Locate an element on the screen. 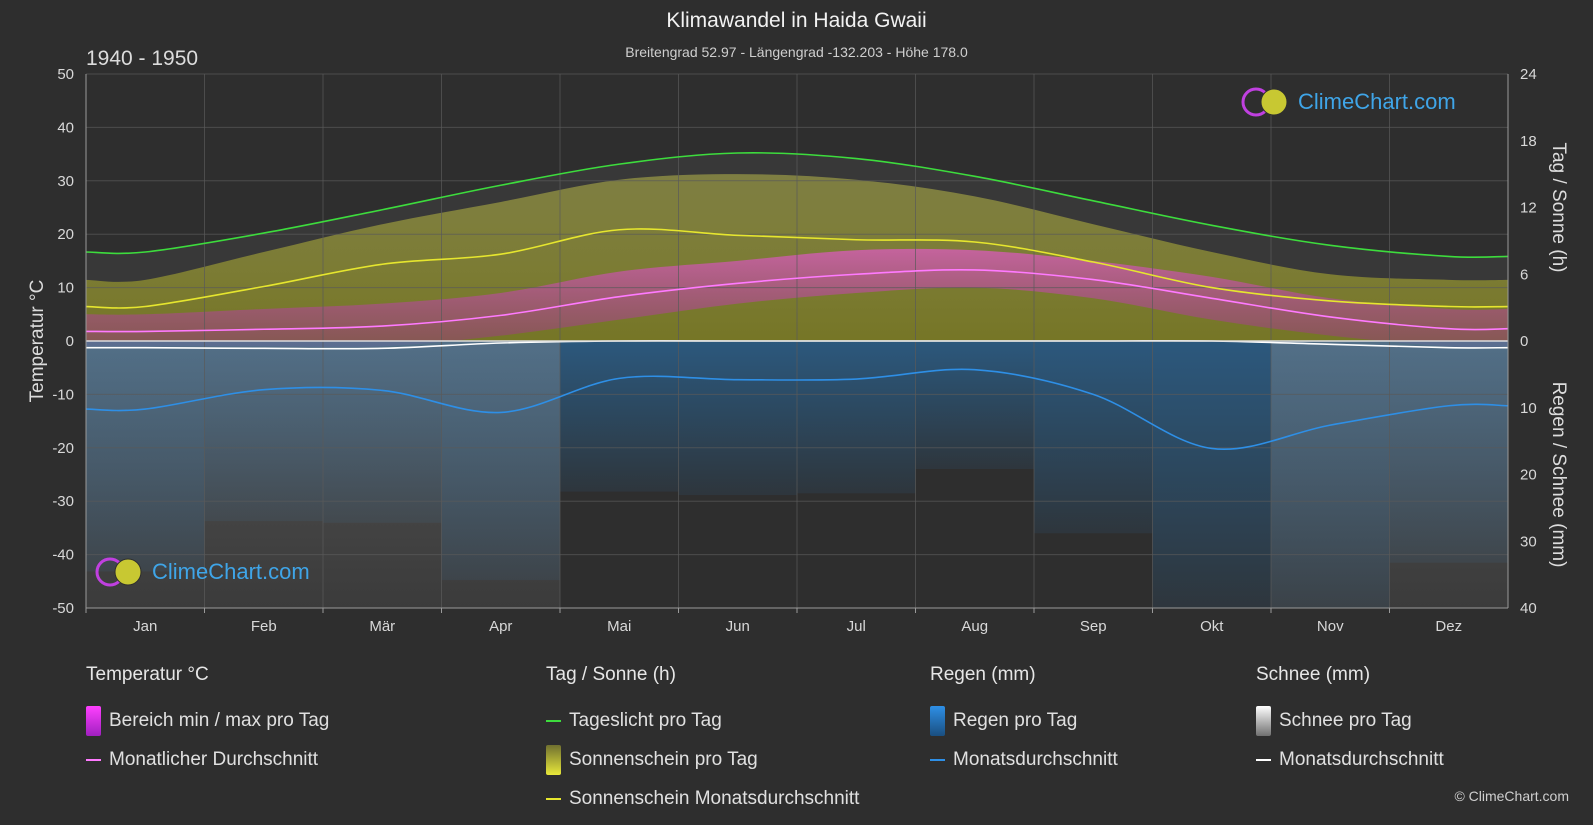  left-tick-label: 0 is located at coordinates (70, 341).